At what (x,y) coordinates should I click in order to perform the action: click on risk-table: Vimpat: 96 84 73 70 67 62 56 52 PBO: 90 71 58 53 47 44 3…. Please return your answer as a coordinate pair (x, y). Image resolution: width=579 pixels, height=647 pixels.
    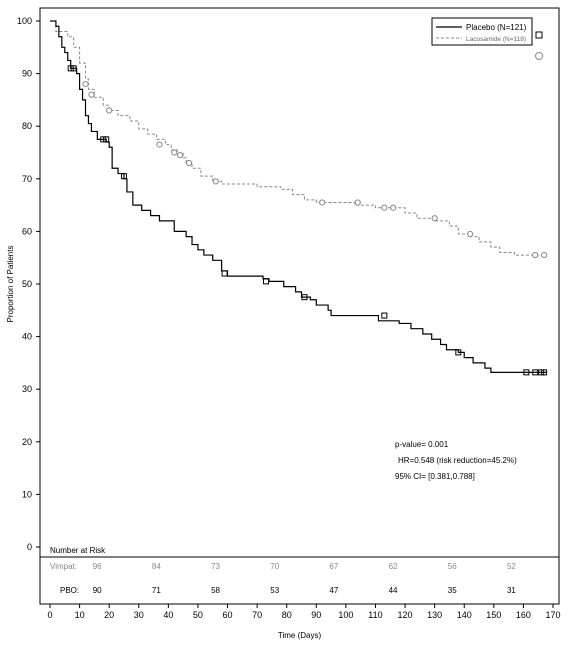
    Looking at the image, I should click on (283, 578).